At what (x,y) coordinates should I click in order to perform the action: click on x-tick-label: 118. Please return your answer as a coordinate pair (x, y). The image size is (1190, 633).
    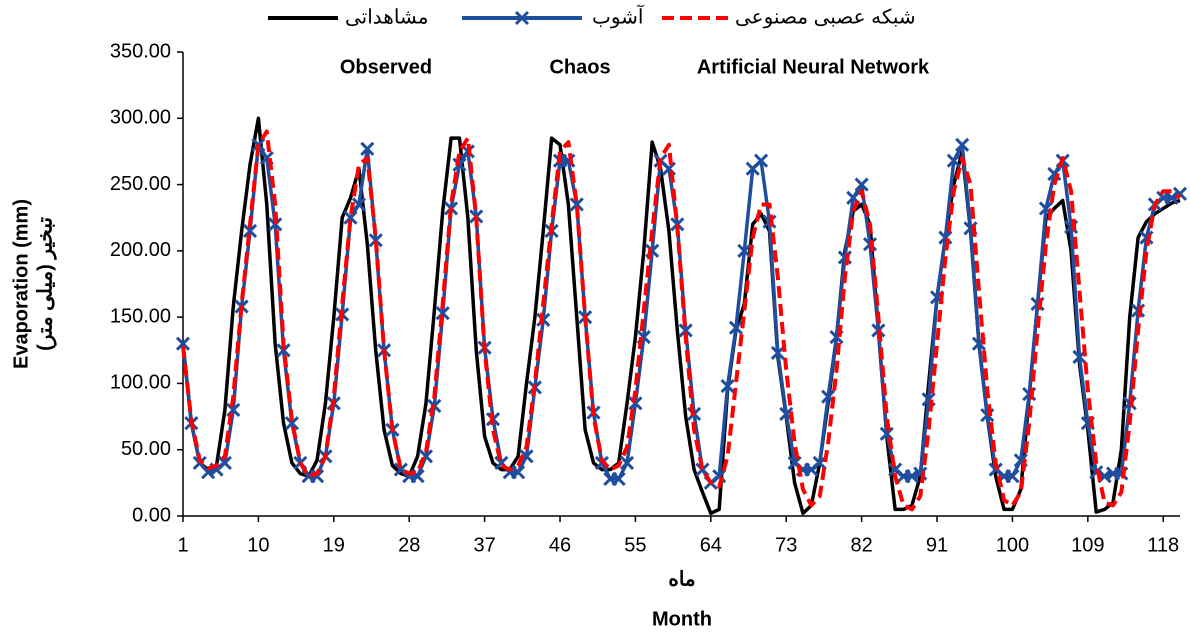
    Looking at the image, I should click on (1163, 545).